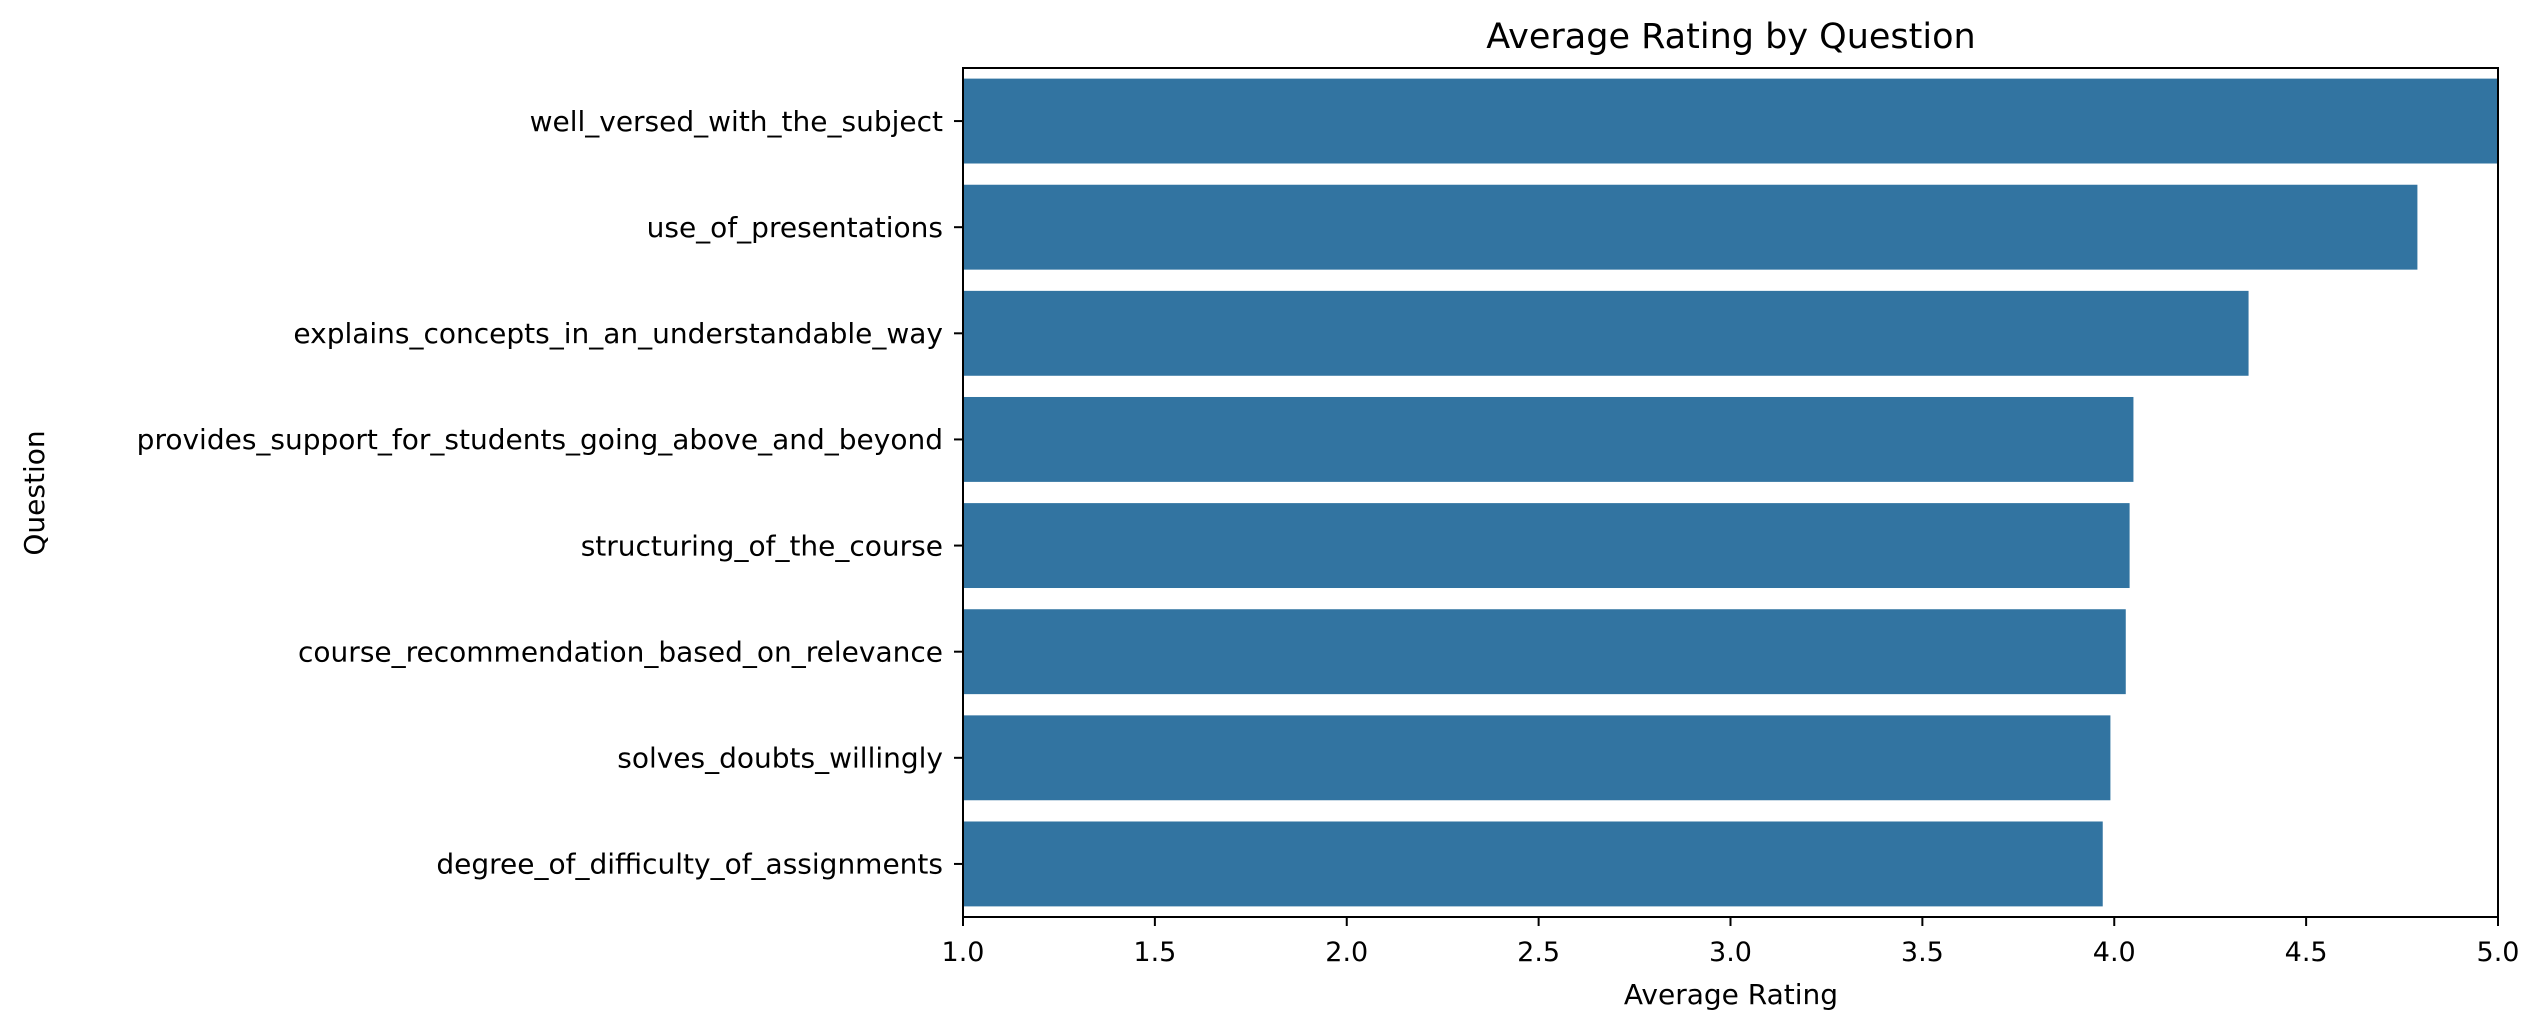 The height and width of the screenshot is (1029, 2543). Describe the element at coordinates (1538, 952) in the screenshot. I see `x-tick-label: 2.5` at that location.